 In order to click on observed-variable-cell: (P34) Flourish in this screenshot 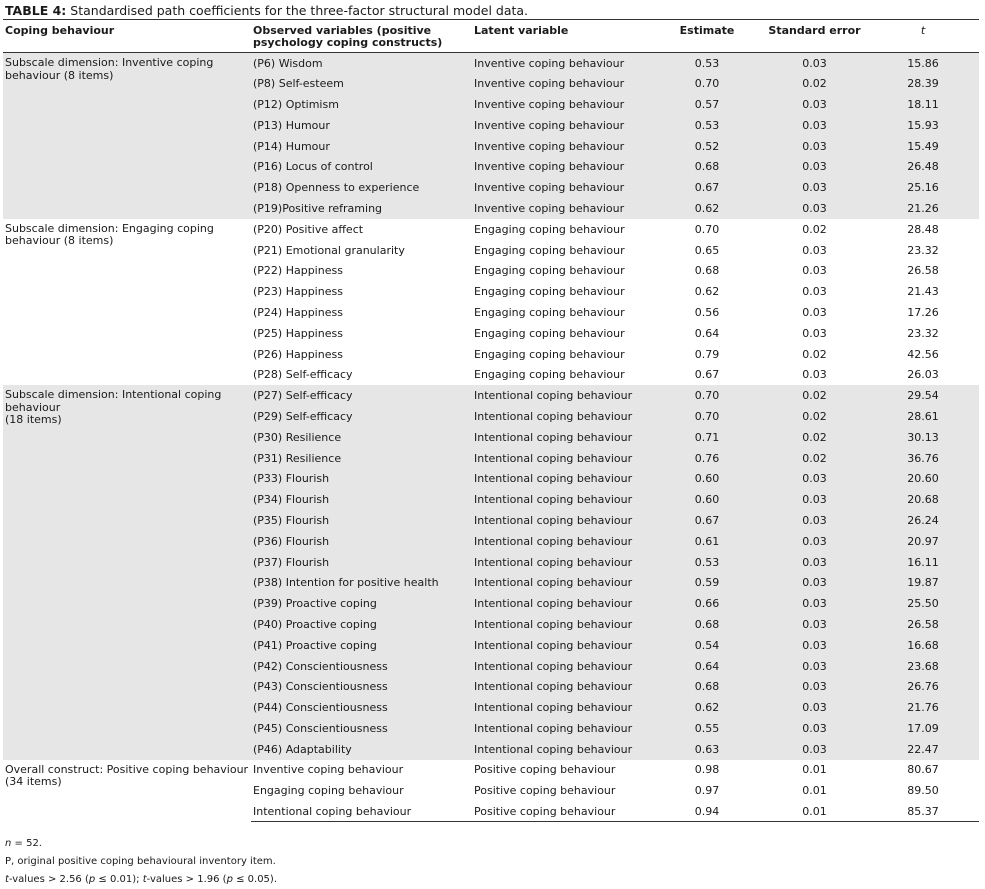, I will do `click(361, 500)`.